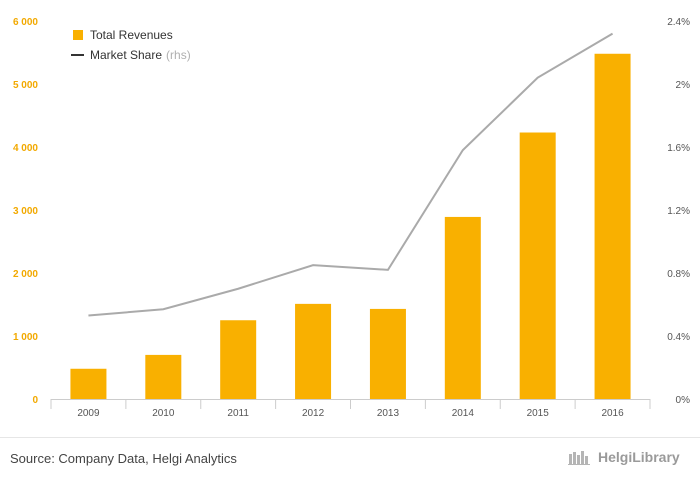  Describe the element at coordinates (678, 274) in the screenshot. I see `right-axis-tick-label: 0.8%` at that location.